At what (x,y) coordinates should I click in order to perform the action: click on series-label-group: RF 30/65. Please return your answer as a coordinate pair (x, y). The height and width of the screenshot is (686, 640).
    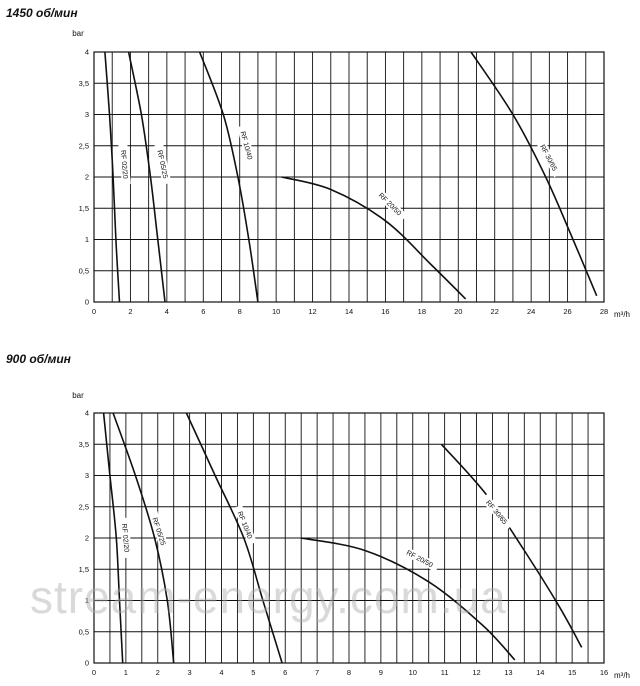
    Looking at the image, I should click on (549, 157).